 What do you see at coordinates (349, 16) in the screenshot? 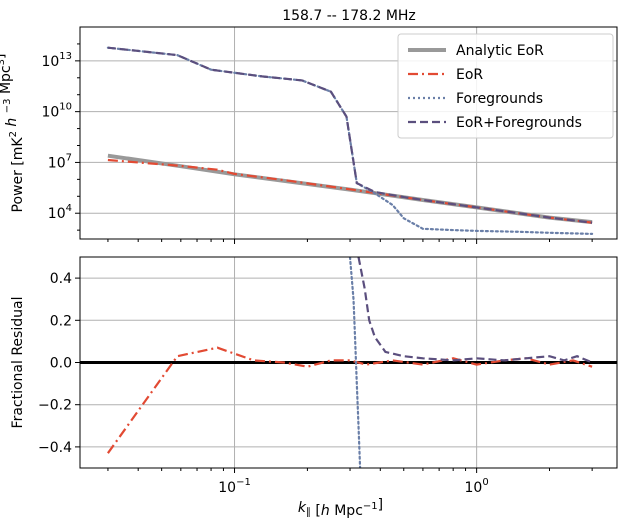
I see `chart-title: 158.7 -- 178.2 MHz` at bounding box center [349, 16].